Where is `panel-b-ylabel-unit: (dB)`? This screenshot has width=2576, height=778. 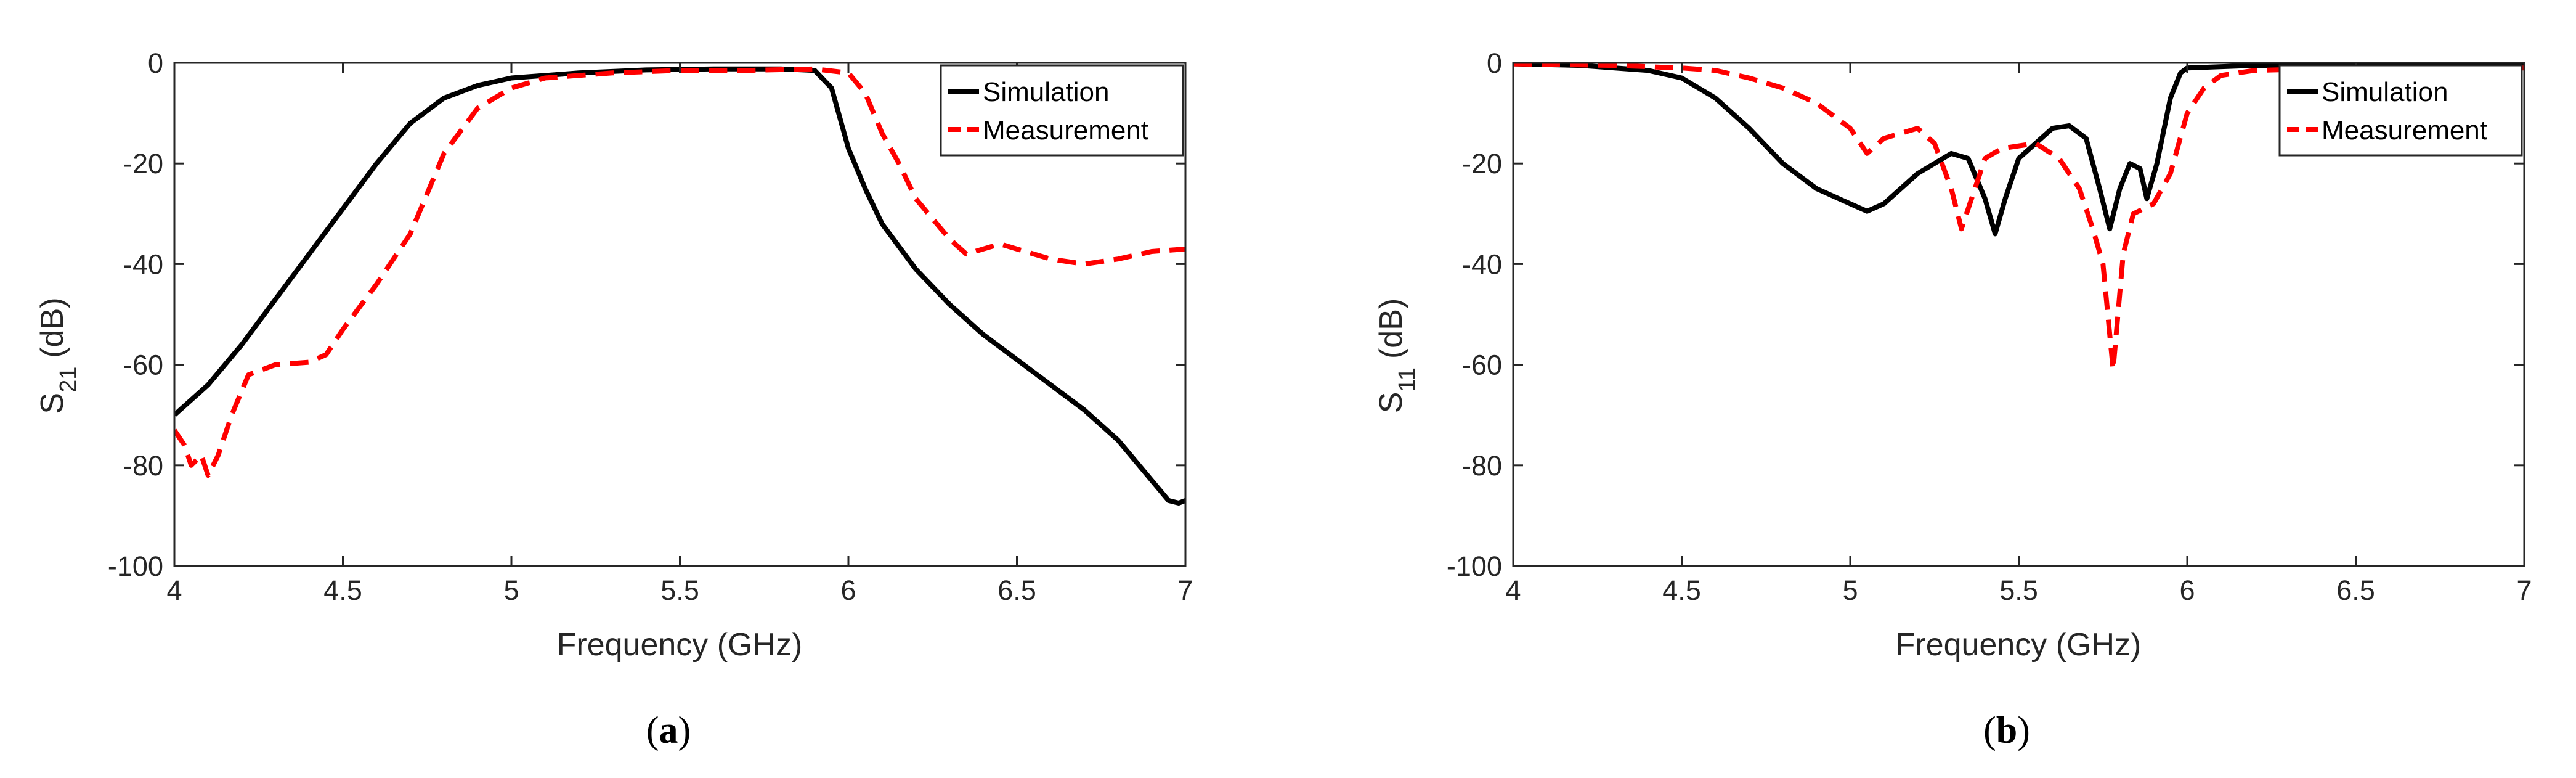
panel-b-ylabel-unit: (dB) is located at coordinates (1391, 328).